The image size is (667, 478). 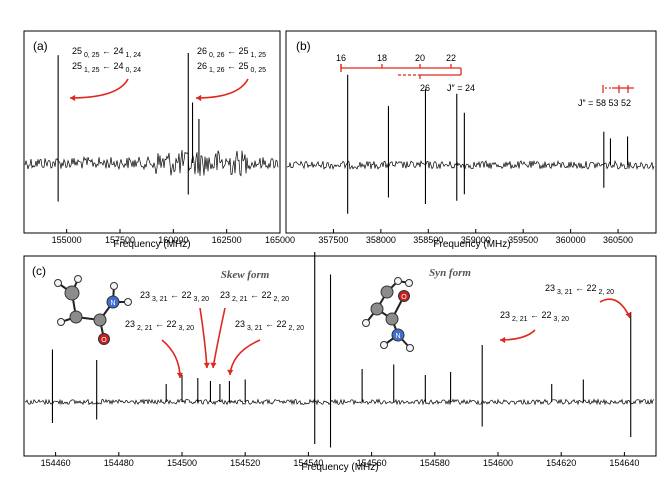 I want to click on panel-b-annotations: 16 18 20 22 26 J″ = 24 J″ = 58 53 52, so click(x=485, y=80).